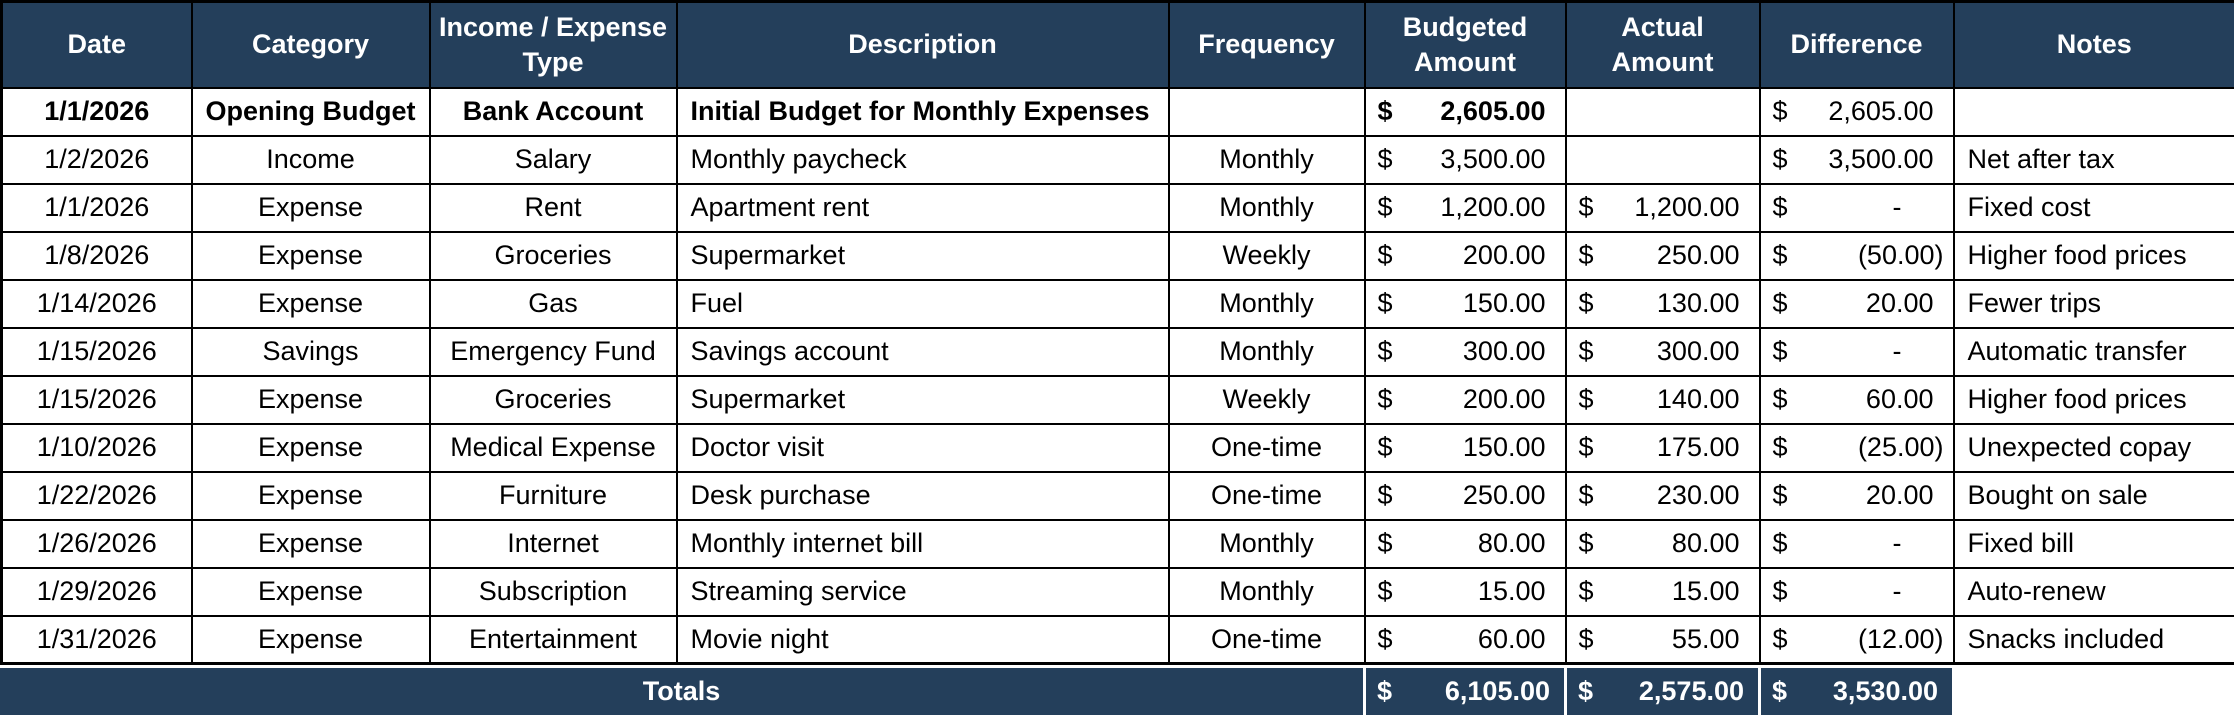  I want to click on col-header-type: Income / Expense Type, so click(553, 44).